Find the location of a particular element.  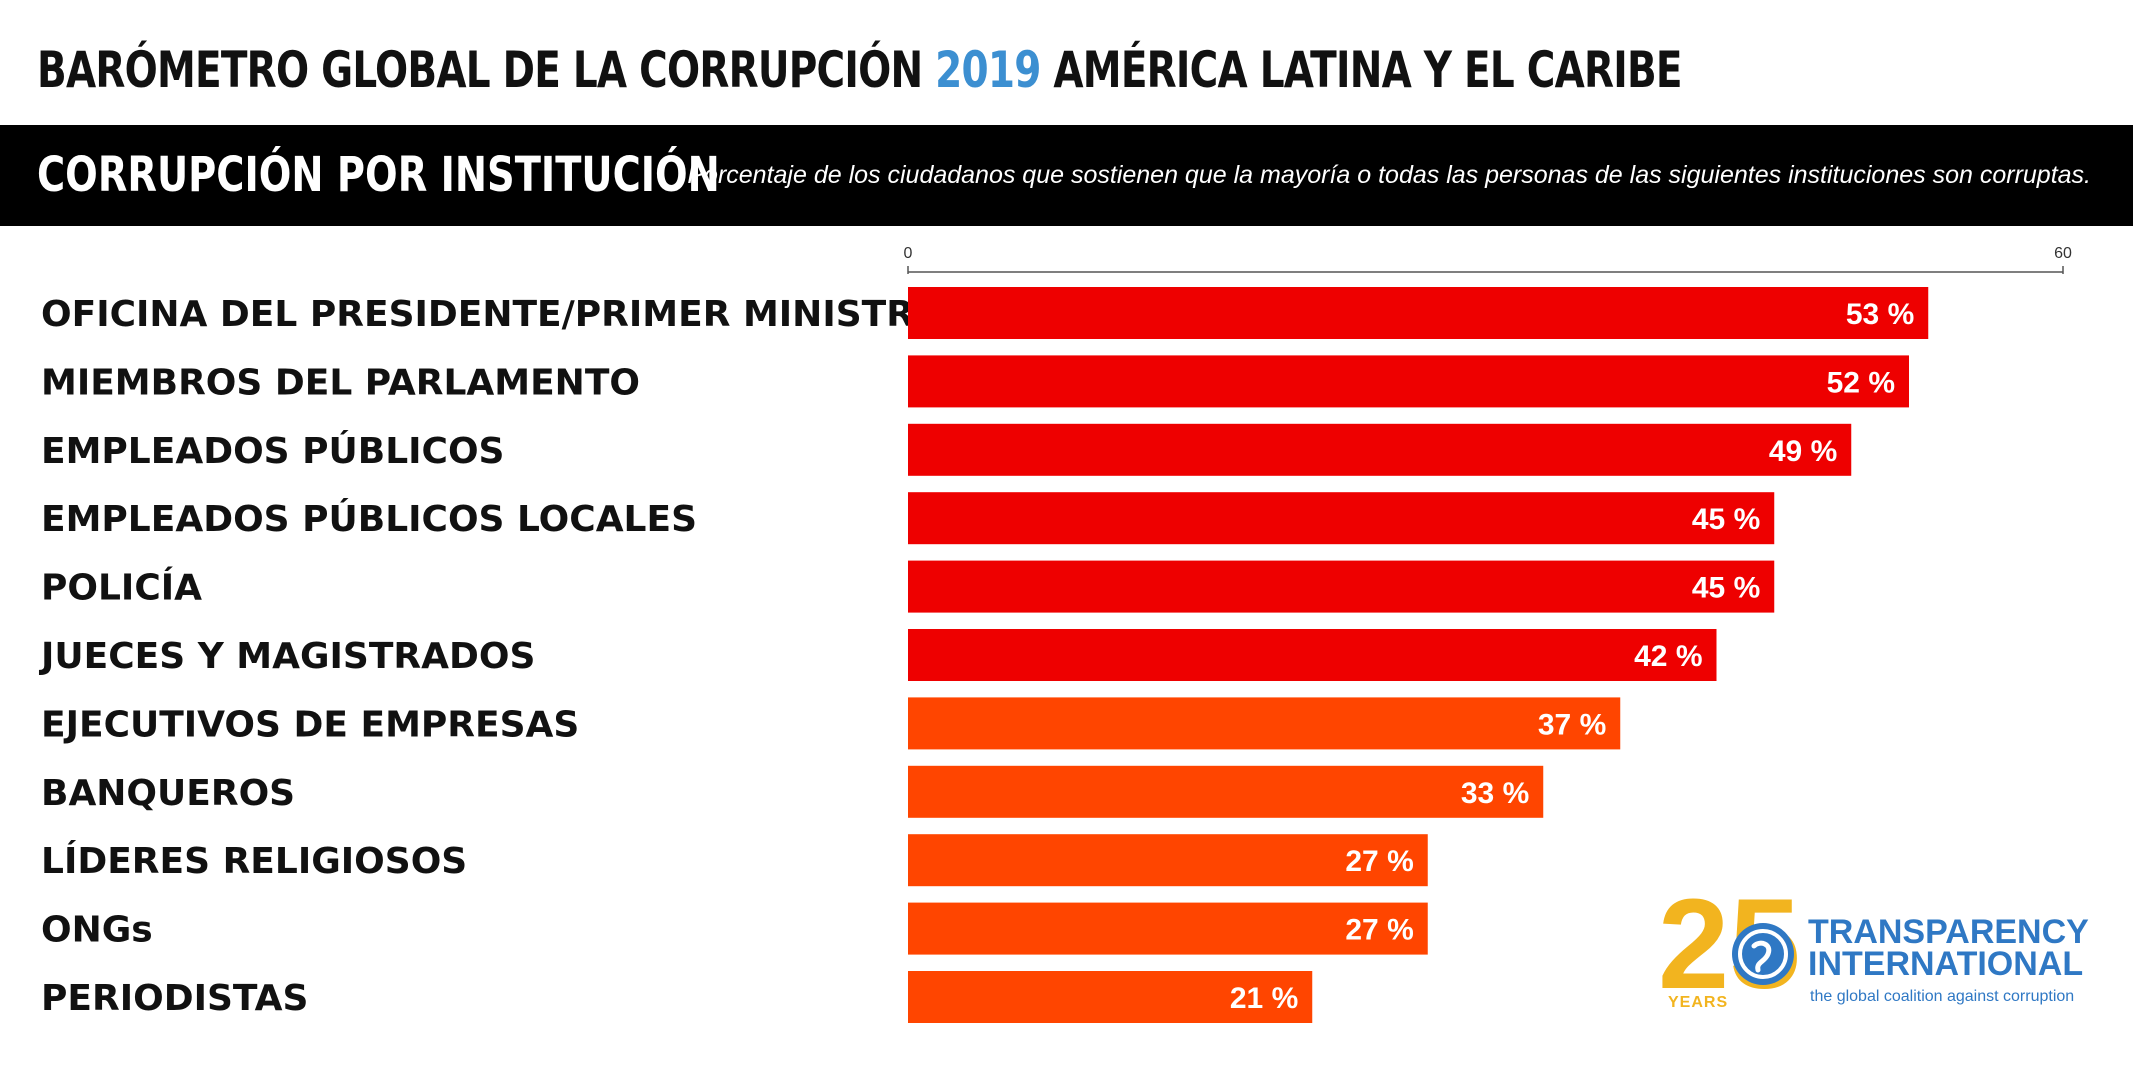

category-label: BANQUEROS is located at coordinates (168, 793).